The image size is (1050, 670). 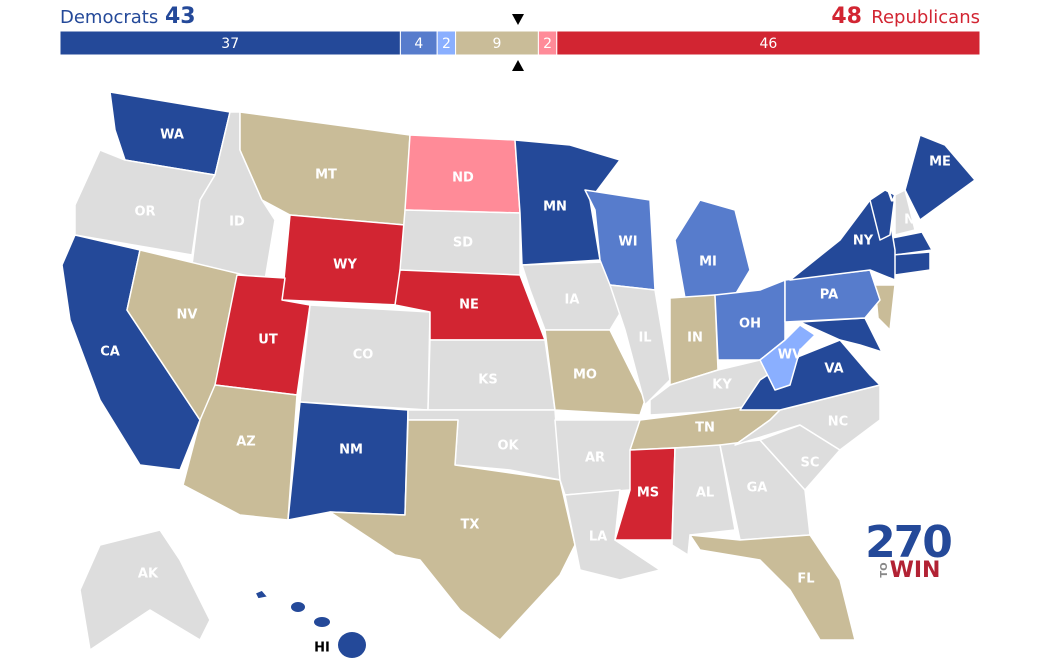 I want to click on state-label: WI, so click(x=627, y=242).